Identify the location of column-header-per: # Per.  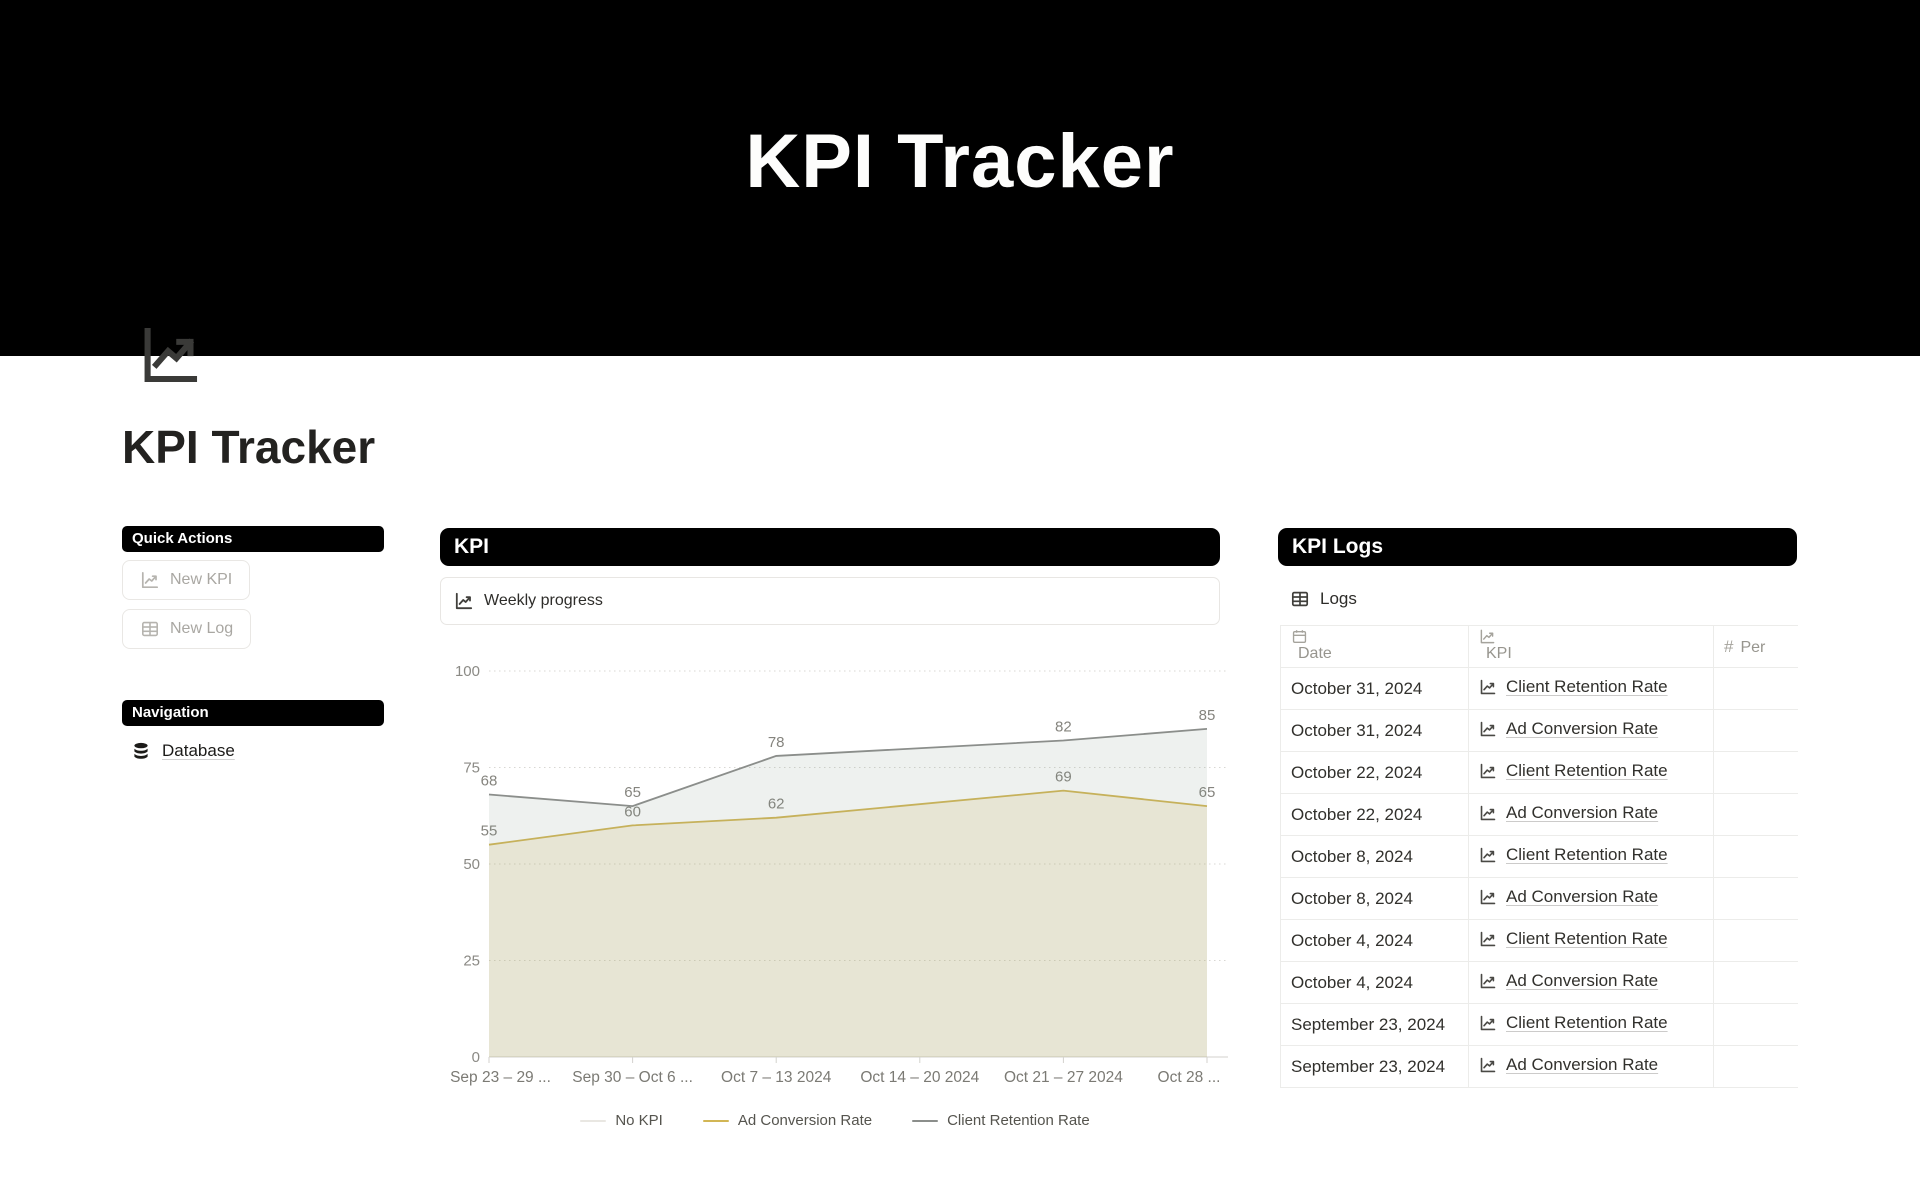
(1755, 646).